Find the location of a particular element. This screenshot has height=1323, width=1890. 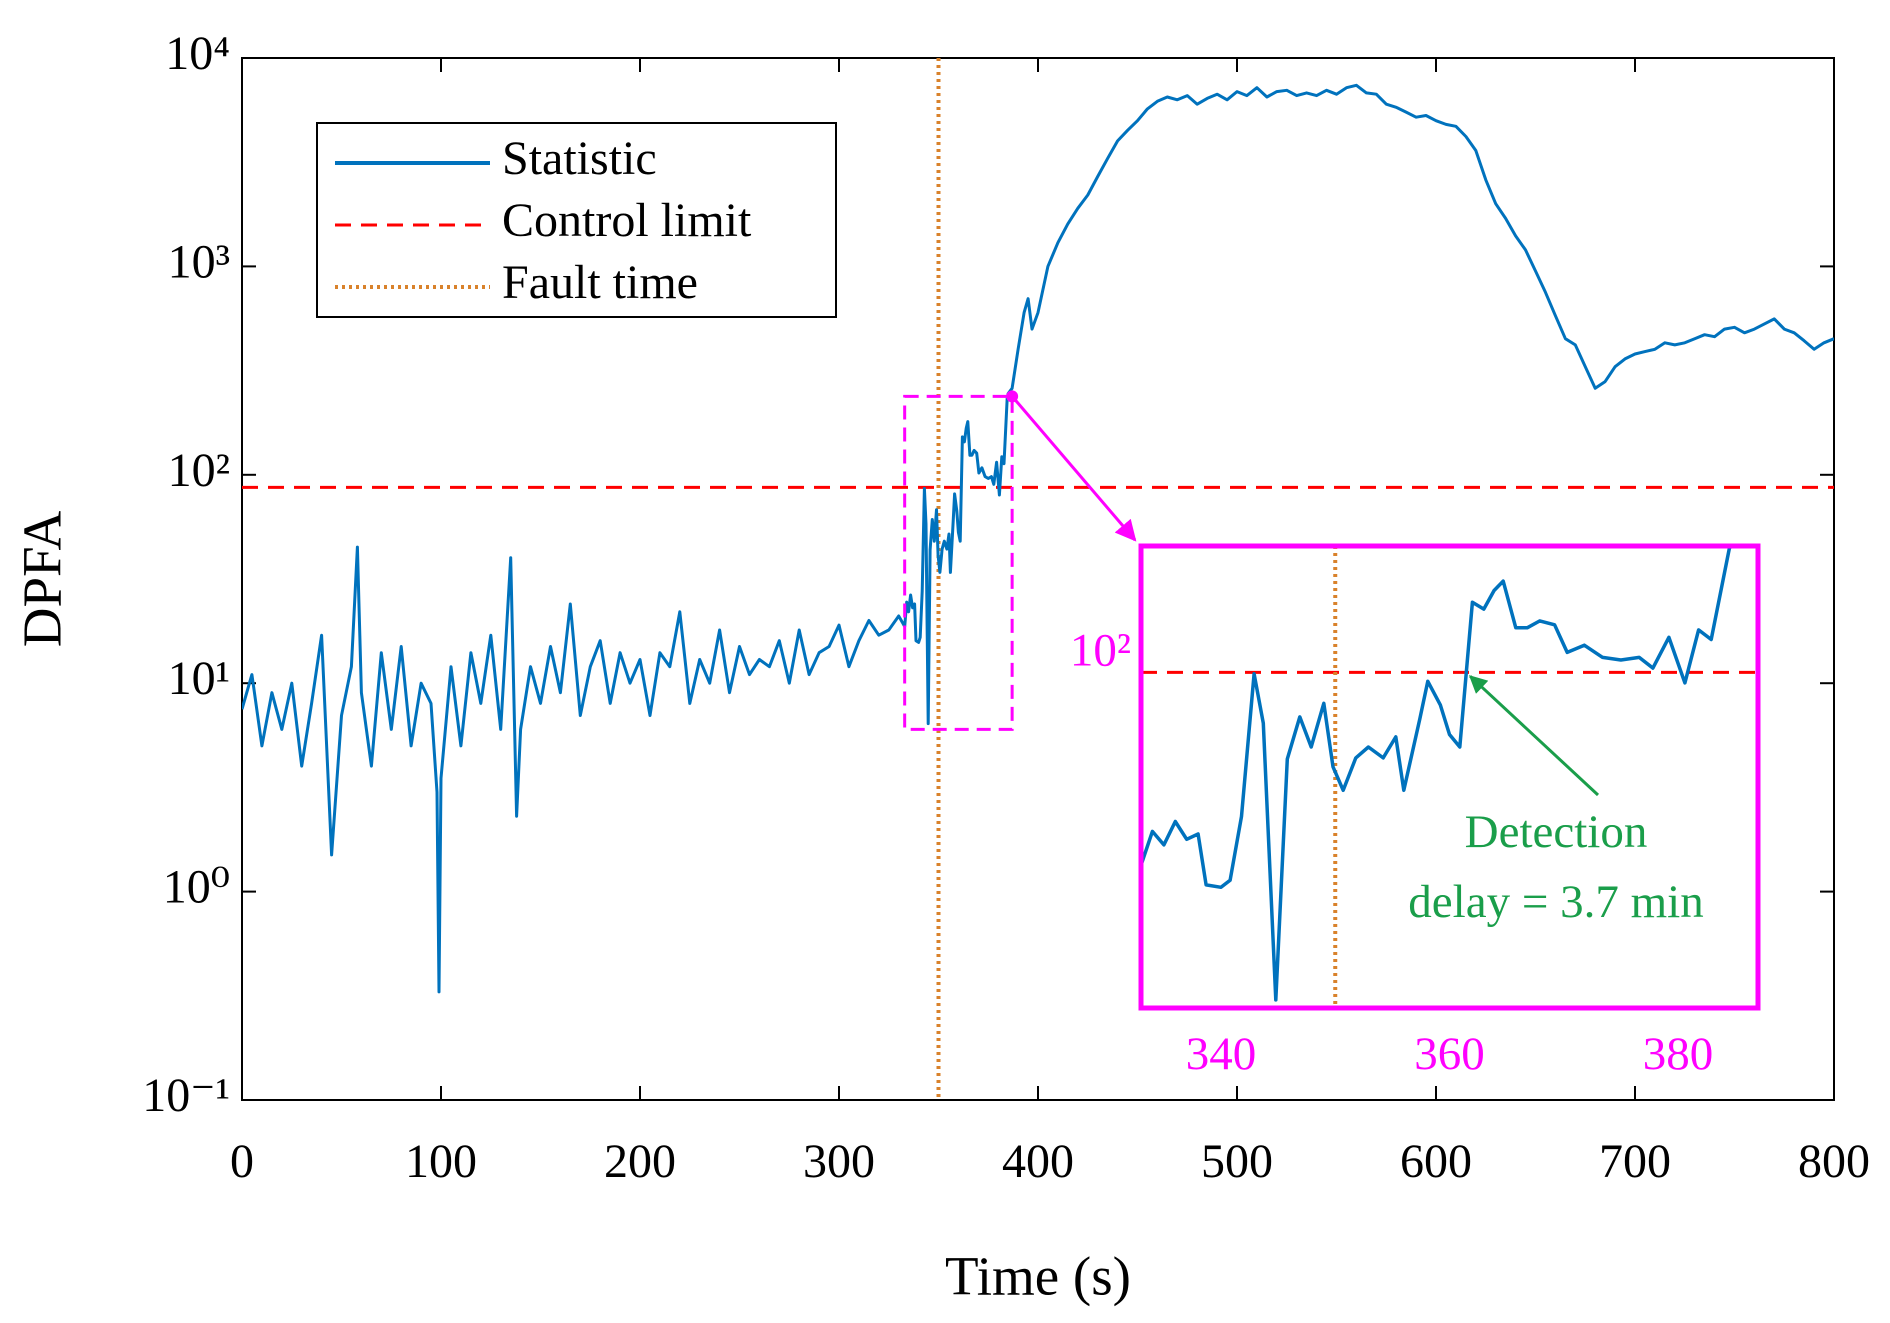

x-tick-label: 200 is located at coordinates (640, 1161).